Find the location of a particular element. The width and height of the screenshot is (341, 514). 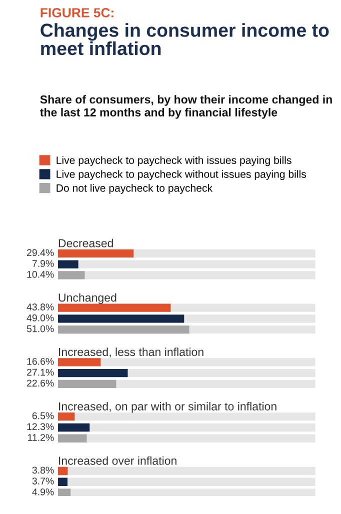

data-label: 10.4% is located at coordinates (40, 274).